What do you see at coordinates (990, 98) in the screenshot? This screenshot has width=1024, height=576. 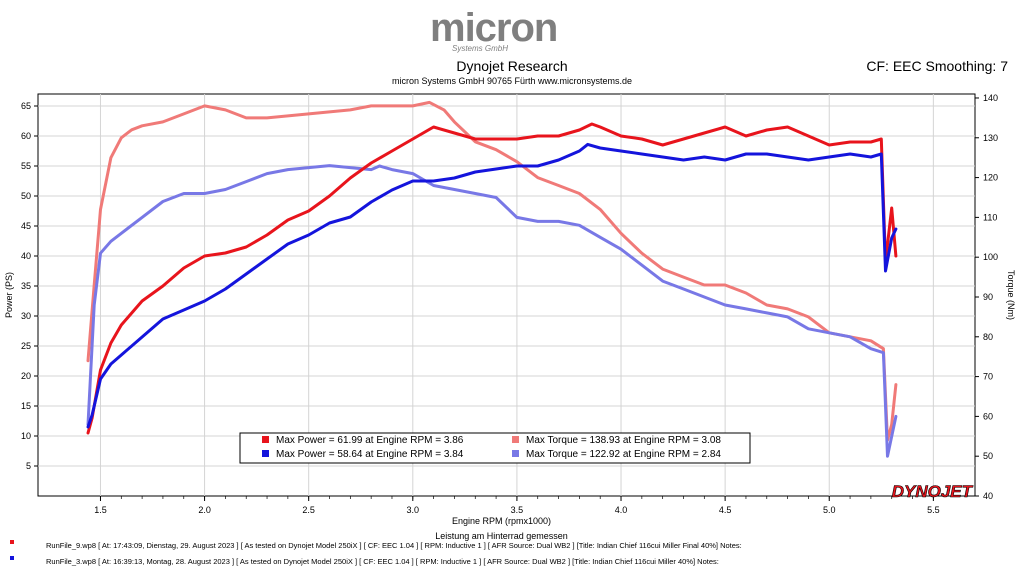 I see `y2-tick-label: 140` at bounding box center [990, 98].